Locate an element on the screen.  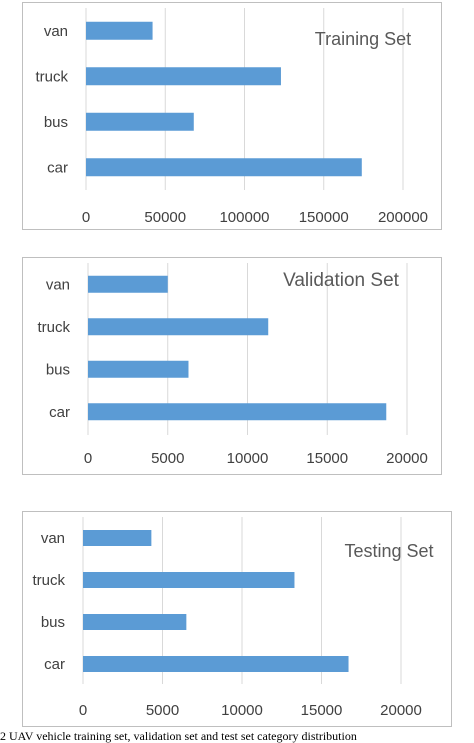
x-tick-label: 100000 is located at coordinates (244, 217).